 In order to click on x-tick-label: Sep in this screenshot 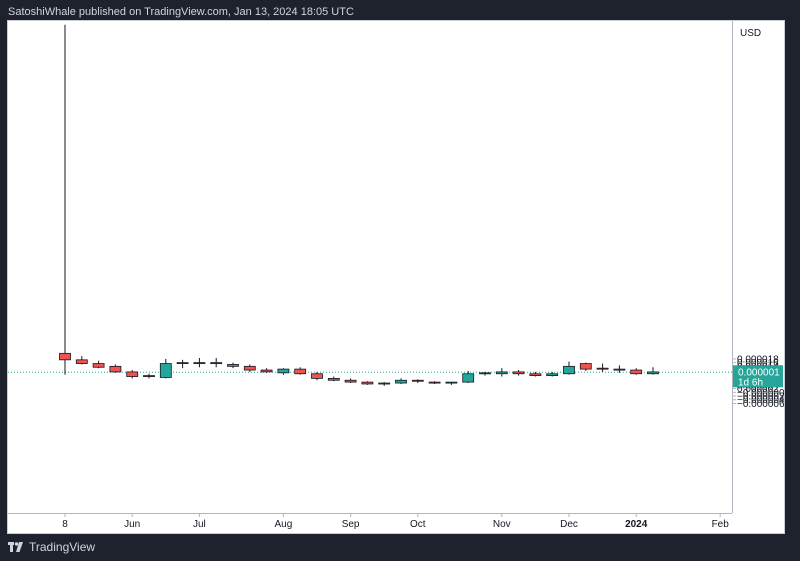, I will do `click(351, 524)`.